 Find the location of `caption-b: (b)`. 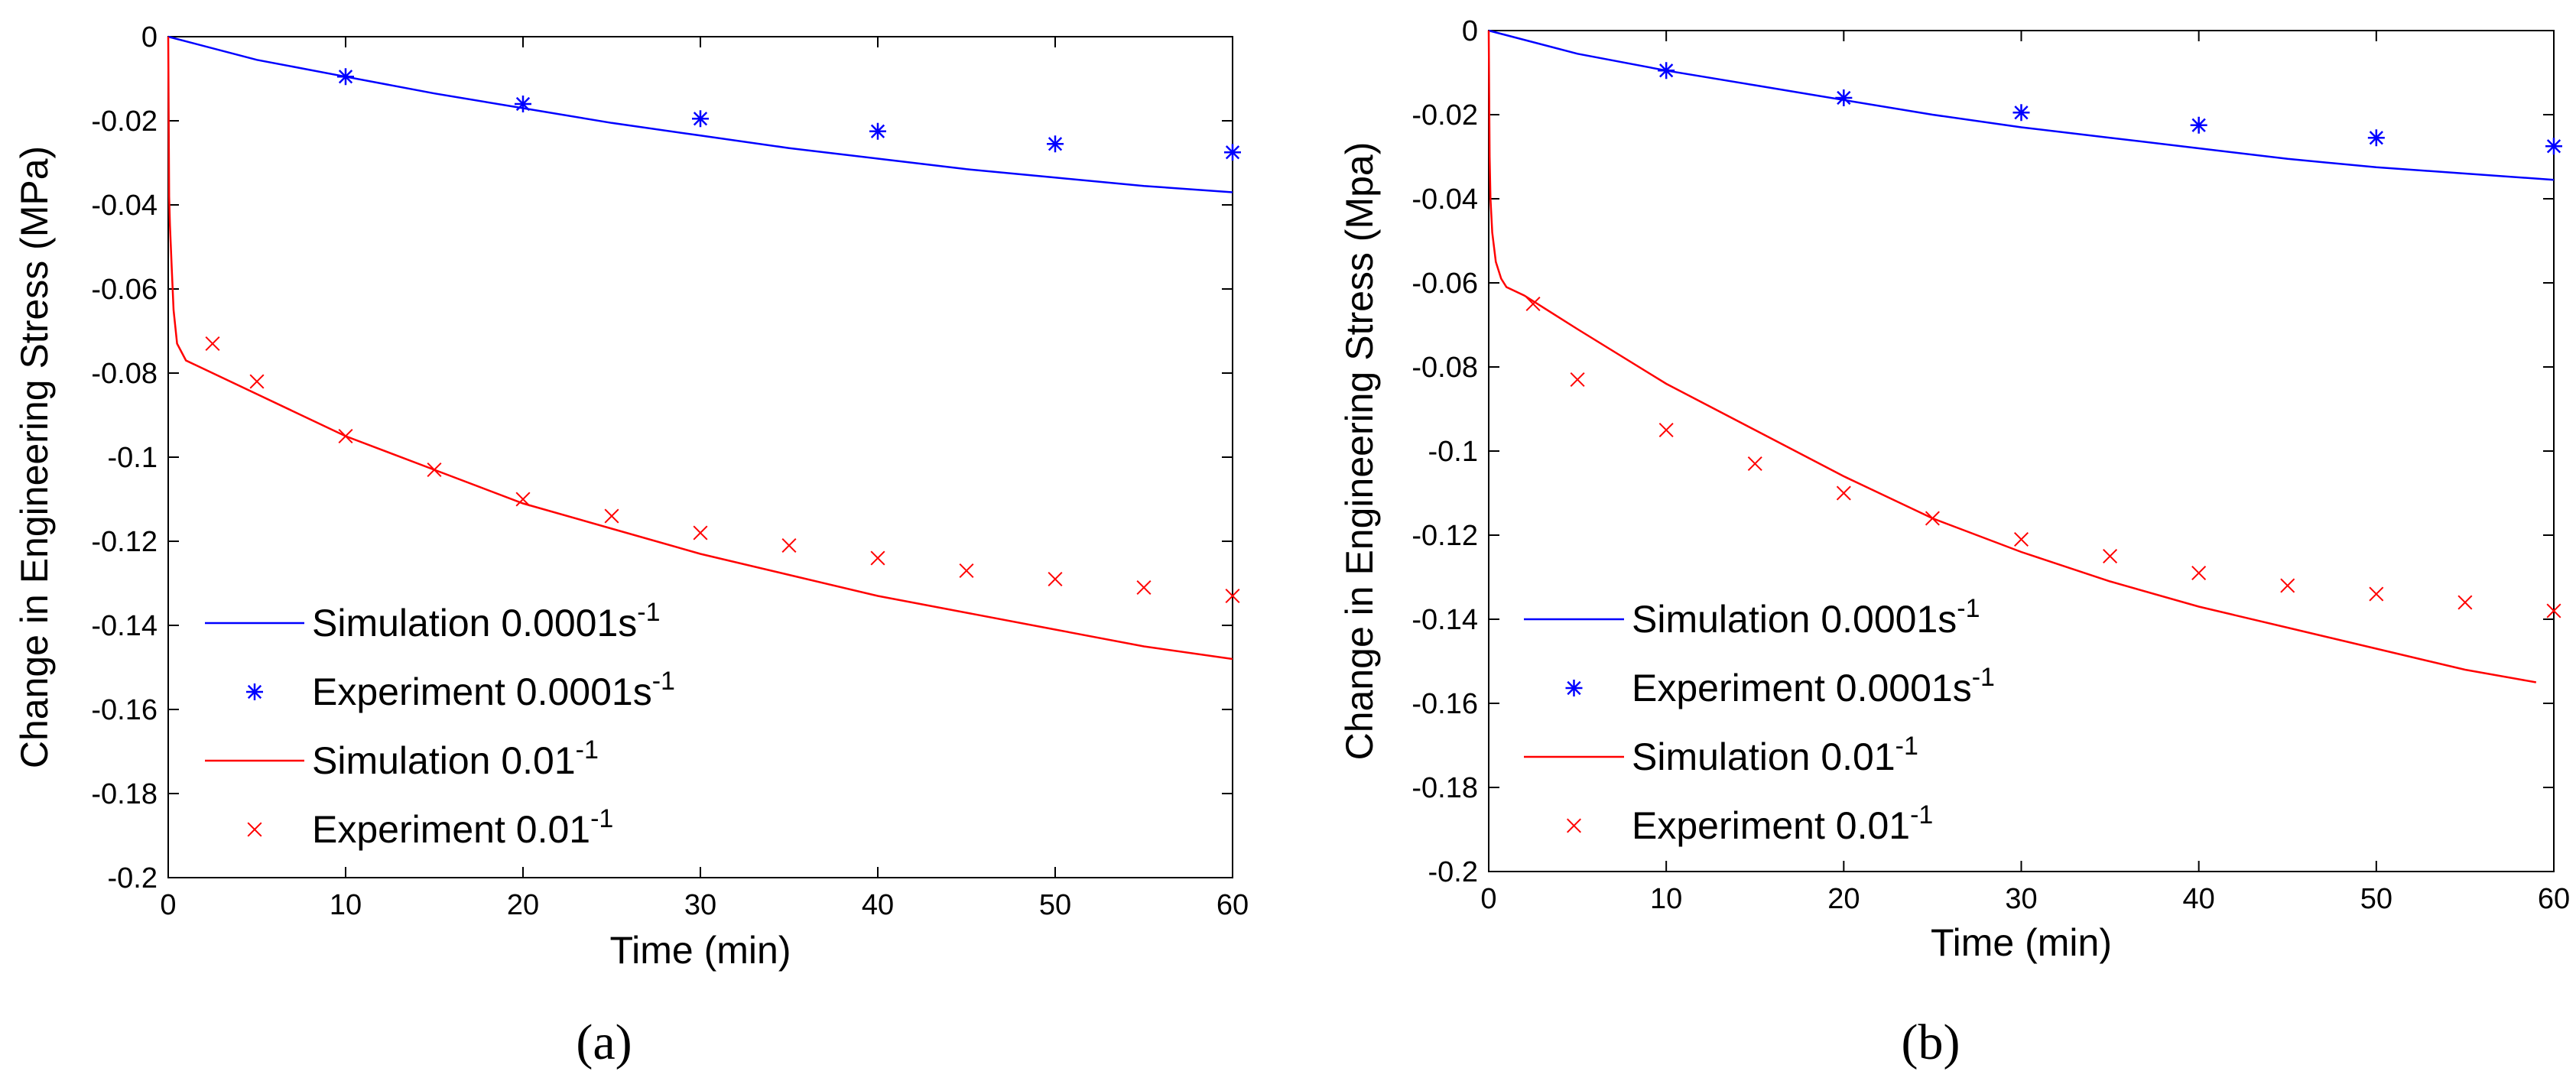

caption-b: (b) is located at coordinates (1931, 1042).